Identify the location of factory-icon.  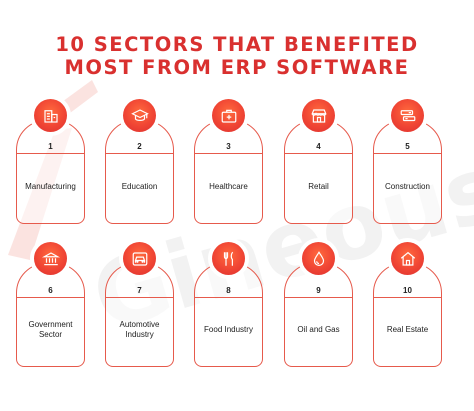
(51, 116).